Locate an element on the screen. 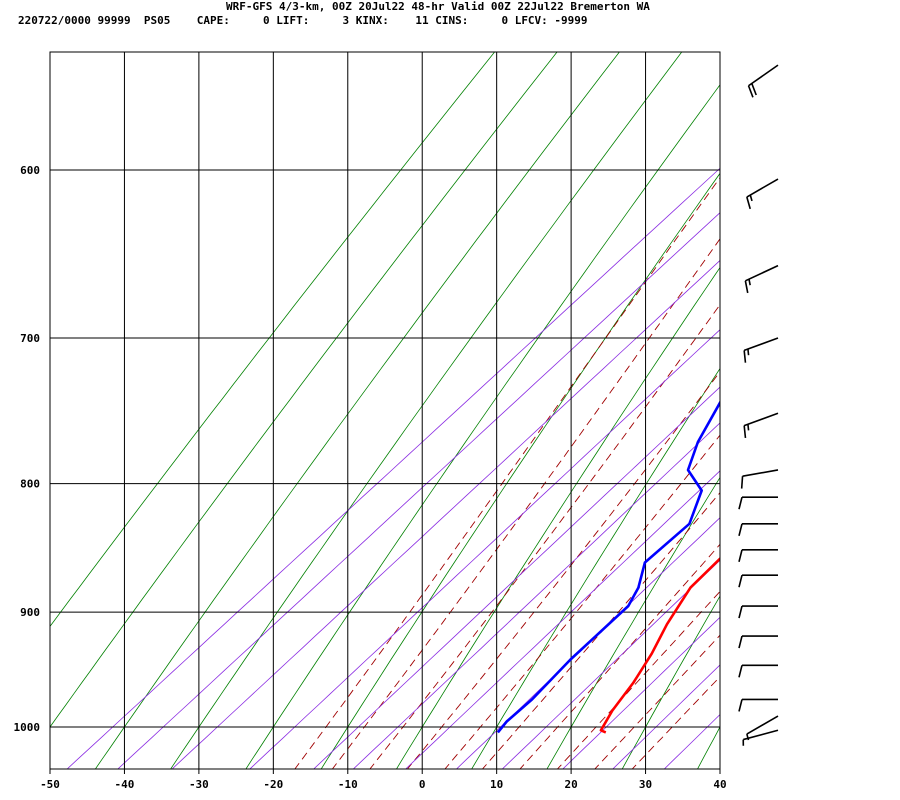 The height and width of the screenshot is (800, 900). x-tick-label: -50 is located at coordinates (50, 784).